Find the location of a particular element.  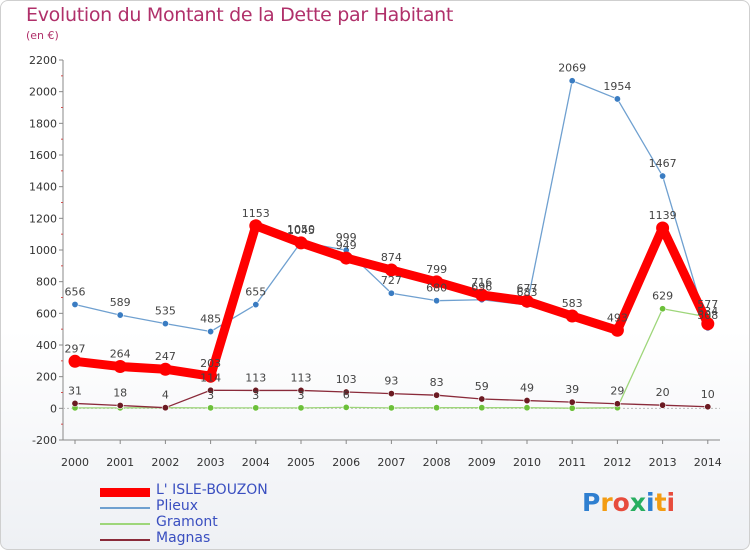

data-label-plieux: 1954 is located at coordinates (617, 86).